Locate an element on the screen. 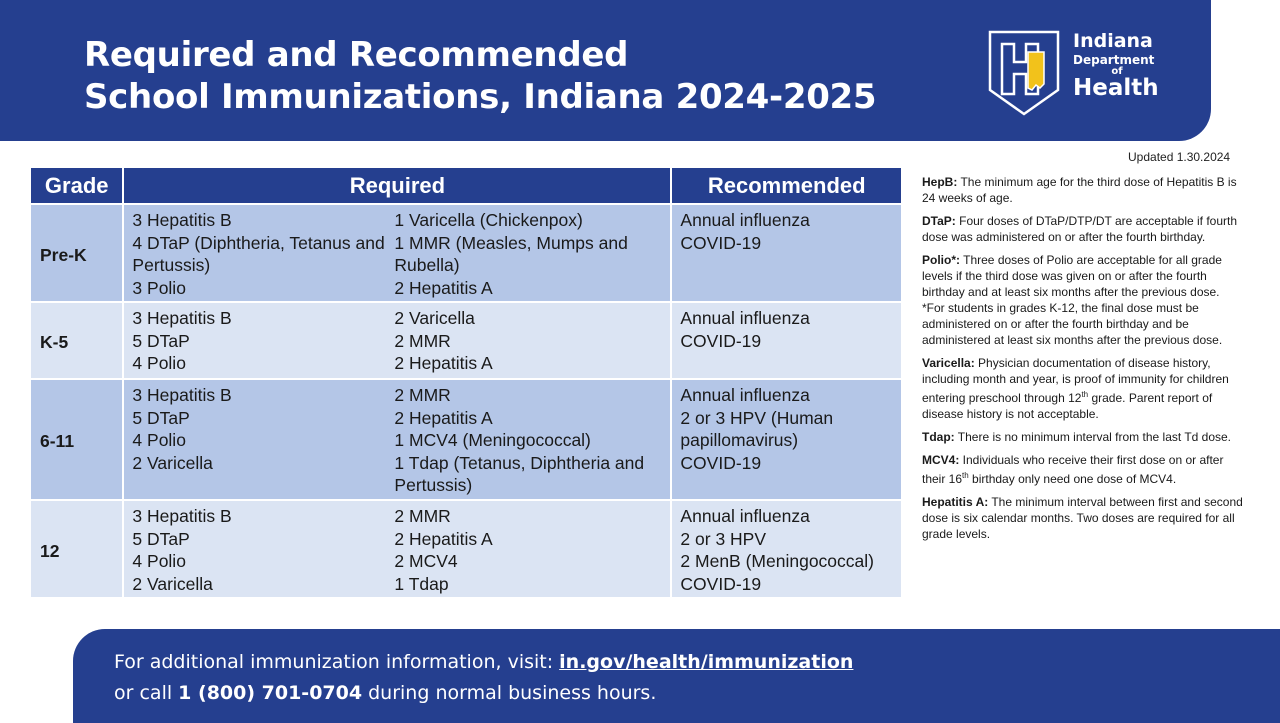 This screenshot has height=723, width=1280. vaccine-item: 1 Varicella (Chickenpox) is located at coordinates (488, 220).